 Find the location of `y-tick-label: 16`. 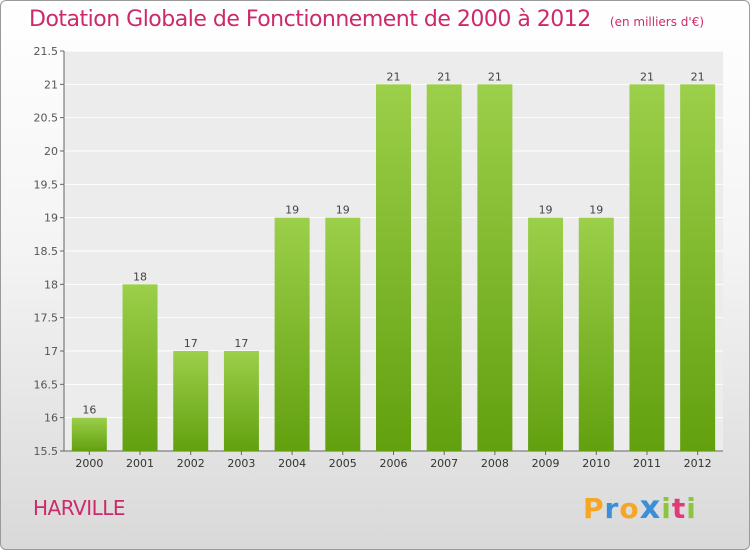

y-tick-label: 16 is located at coordinates (51, 418).